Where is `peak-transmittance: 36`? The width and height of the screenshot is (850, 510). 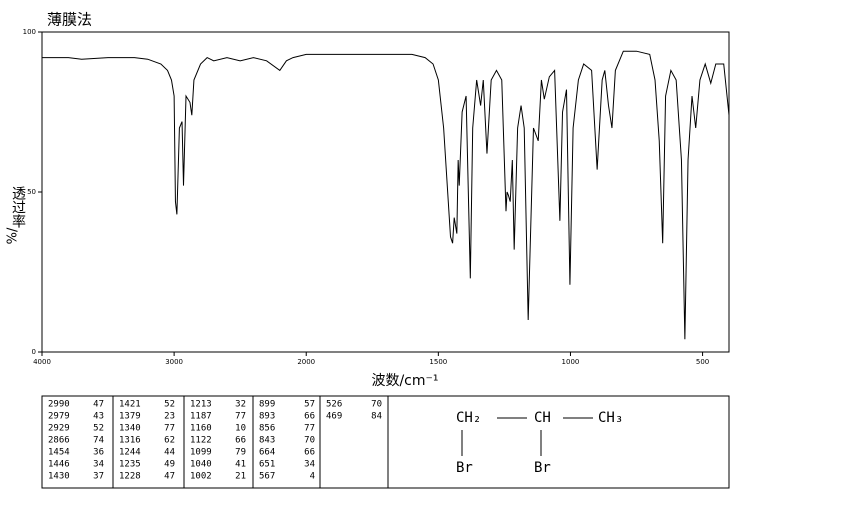 peak-transmittance: 36 is located at coordinates (98, 453).